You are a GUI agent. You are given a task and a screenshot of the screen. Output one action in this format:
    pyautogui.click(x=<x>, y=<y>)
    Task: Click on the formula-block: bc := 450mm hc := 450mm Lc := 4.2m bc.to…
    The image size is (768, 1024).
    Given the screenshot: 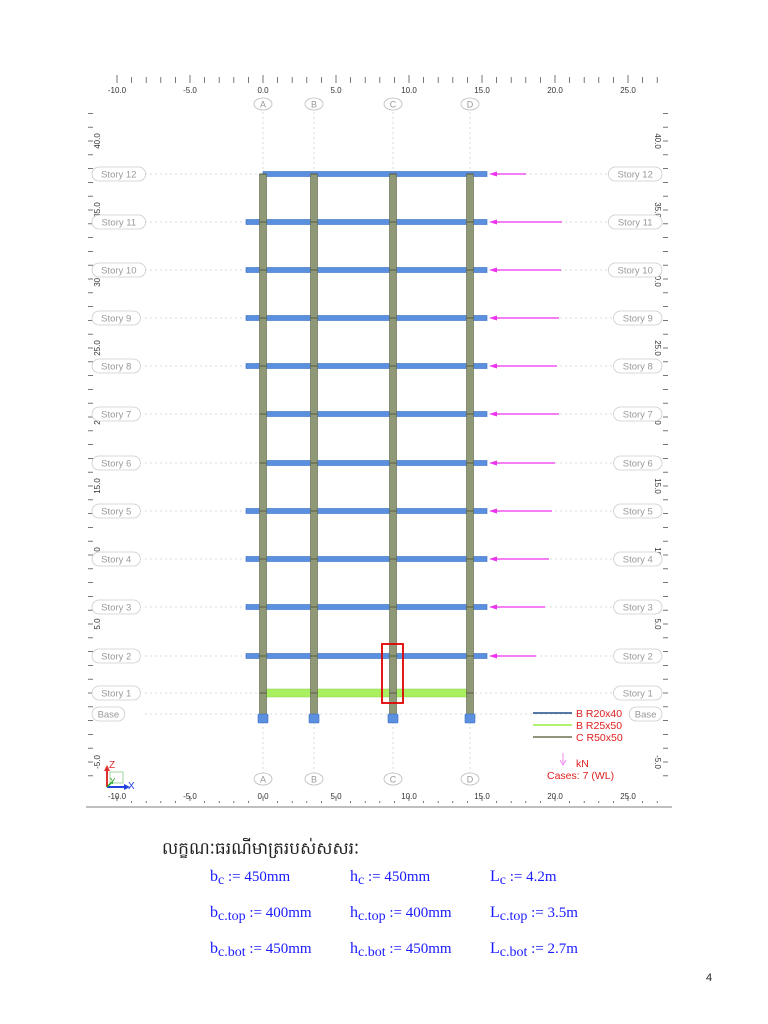 What is the action you would take?
    pyautogui.click(x=420, y=922)
    